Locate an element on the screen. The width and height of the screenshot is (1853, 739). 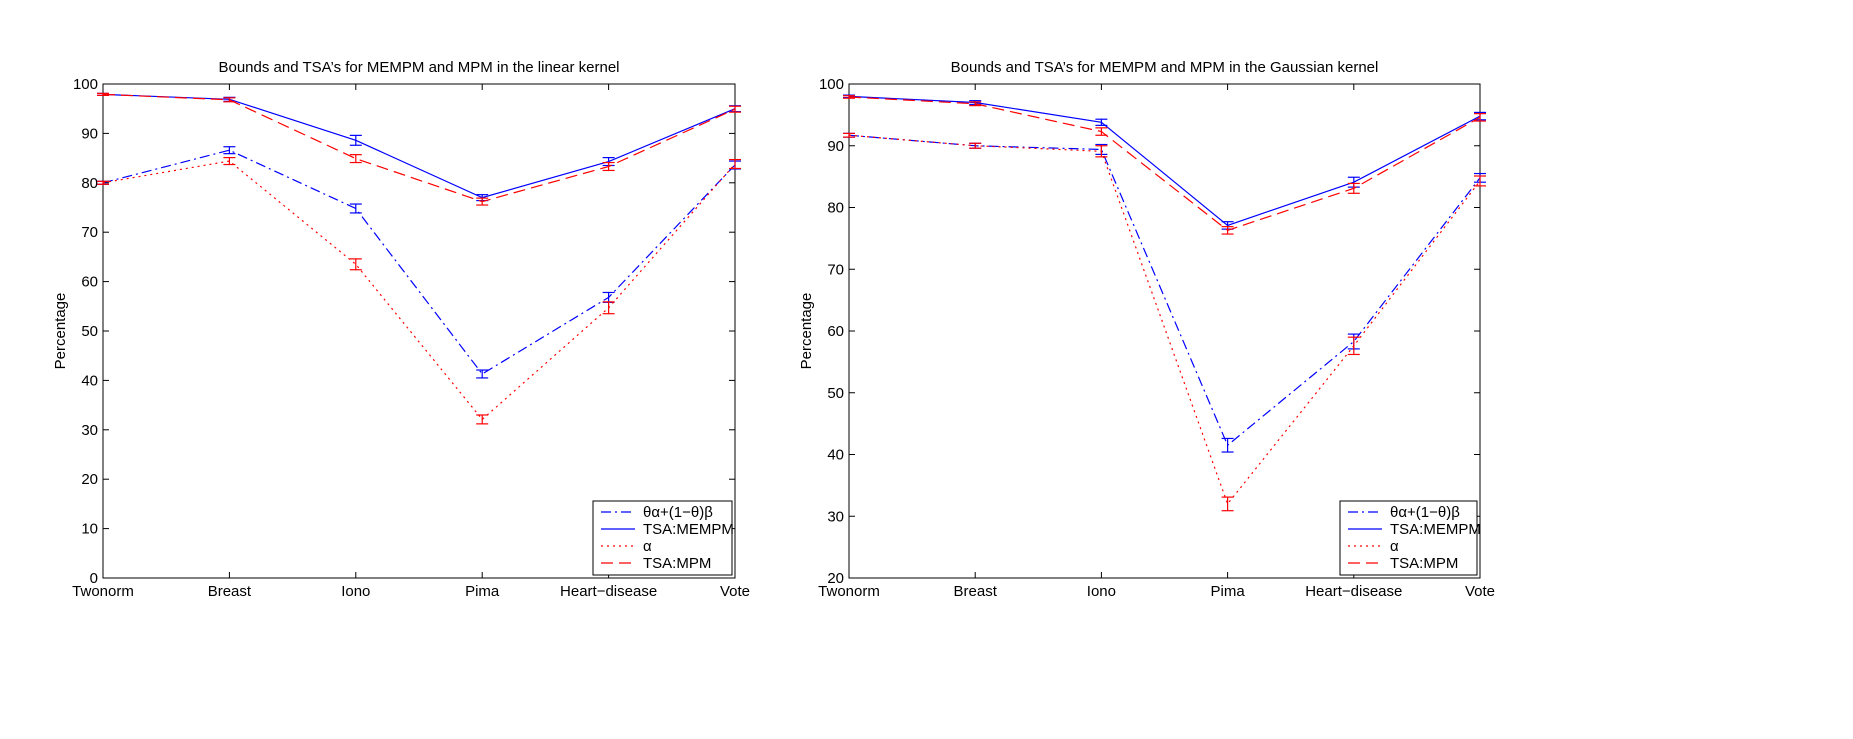
y-tick-label: 0 is located at coordinates (94, 578).